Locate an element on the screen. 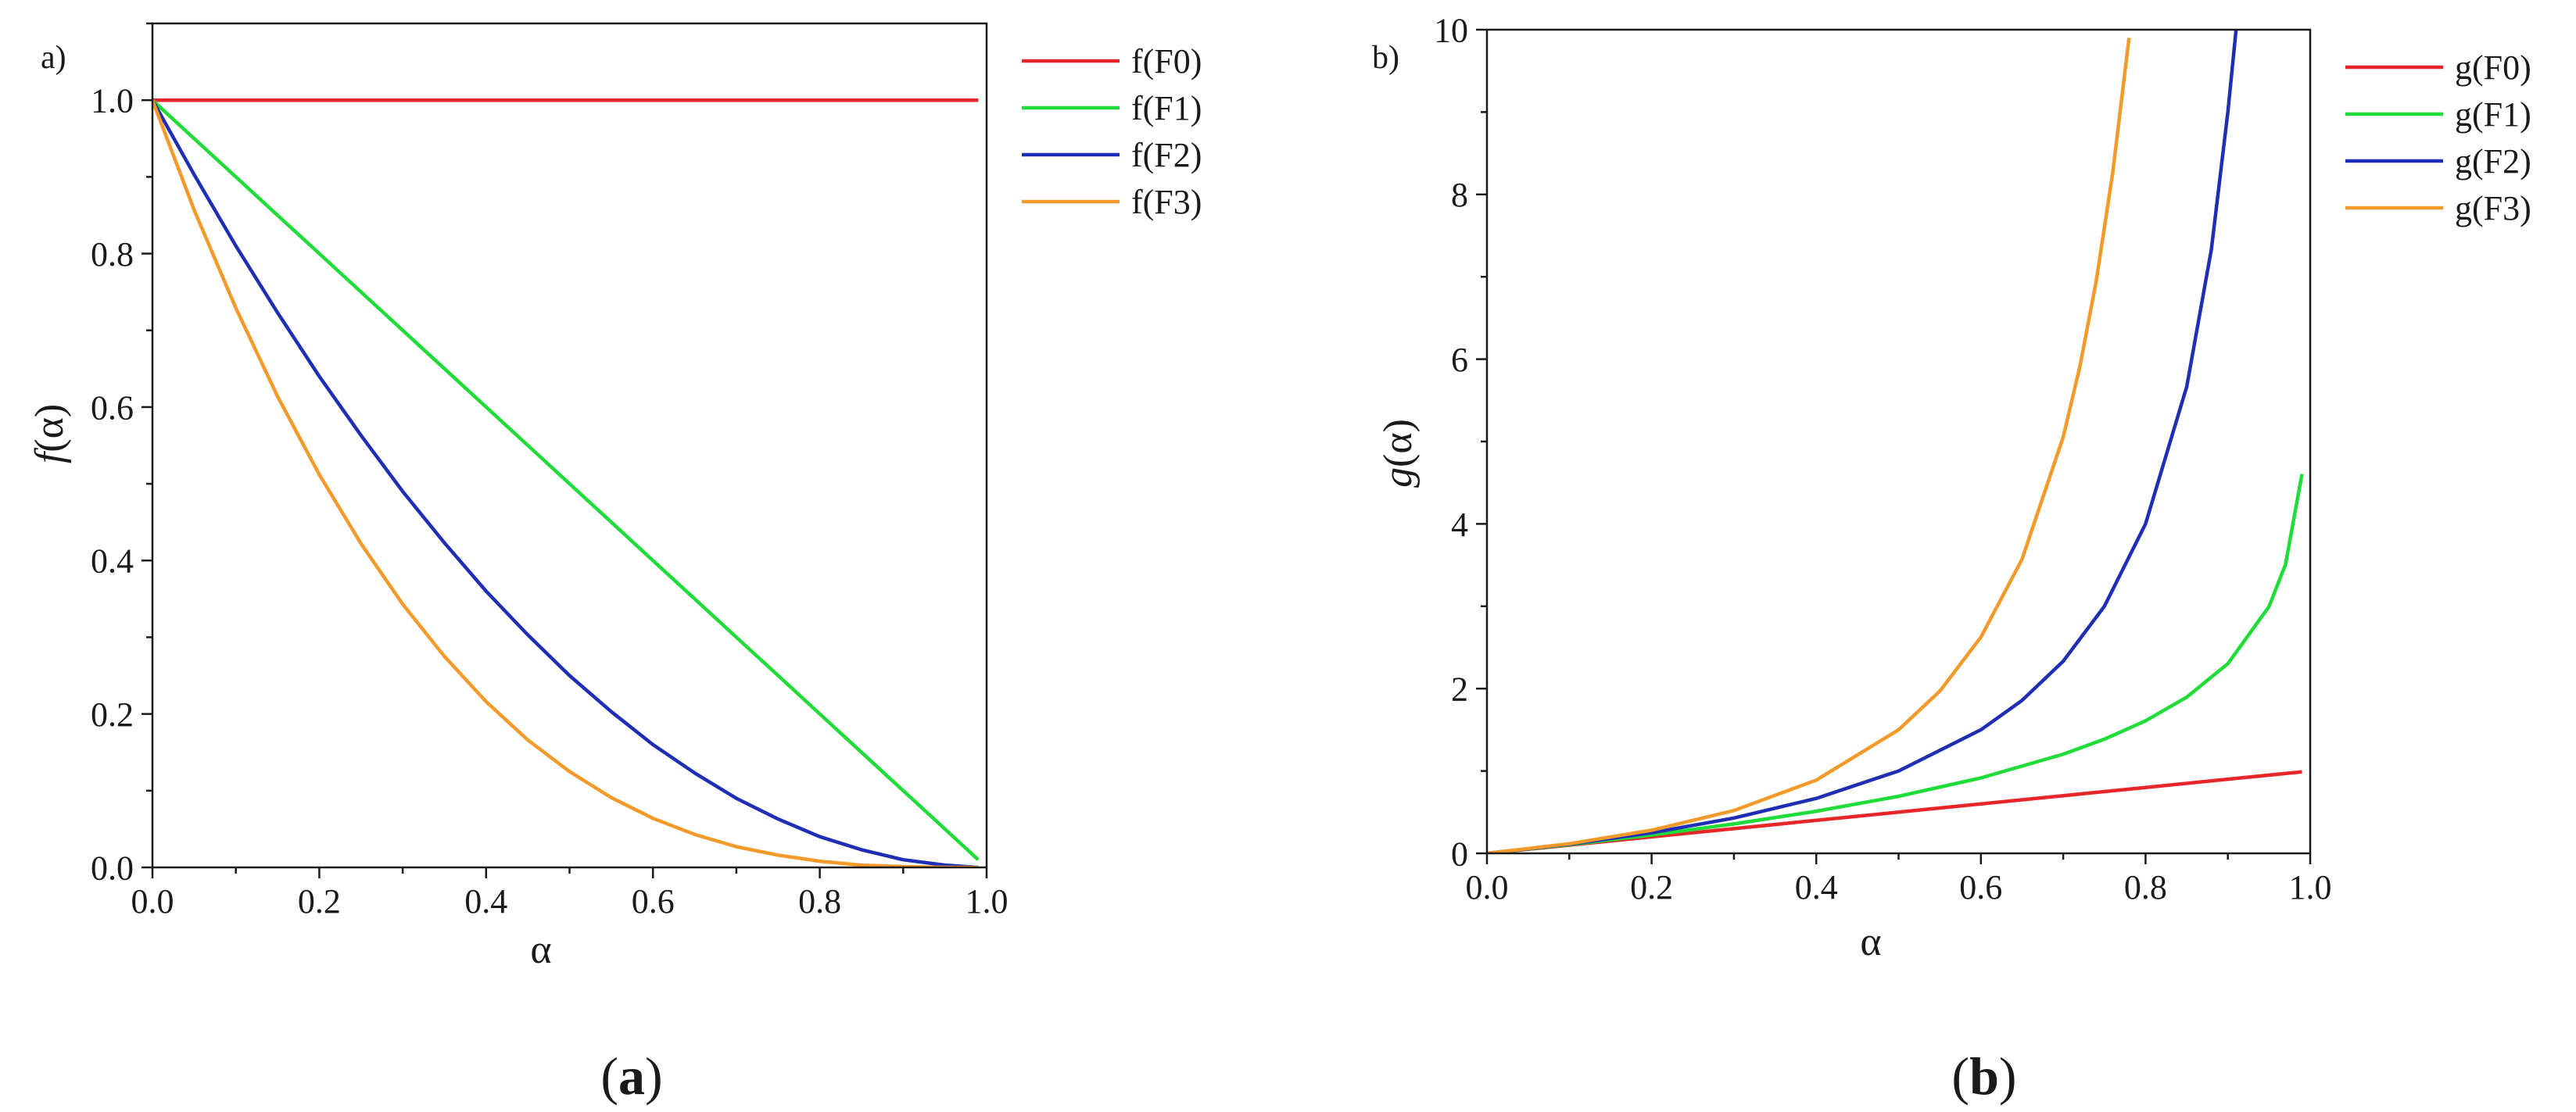 This screenshot has height=1112, width=2576. y-tick-label: 4 is located at coordinates (1459, 525).